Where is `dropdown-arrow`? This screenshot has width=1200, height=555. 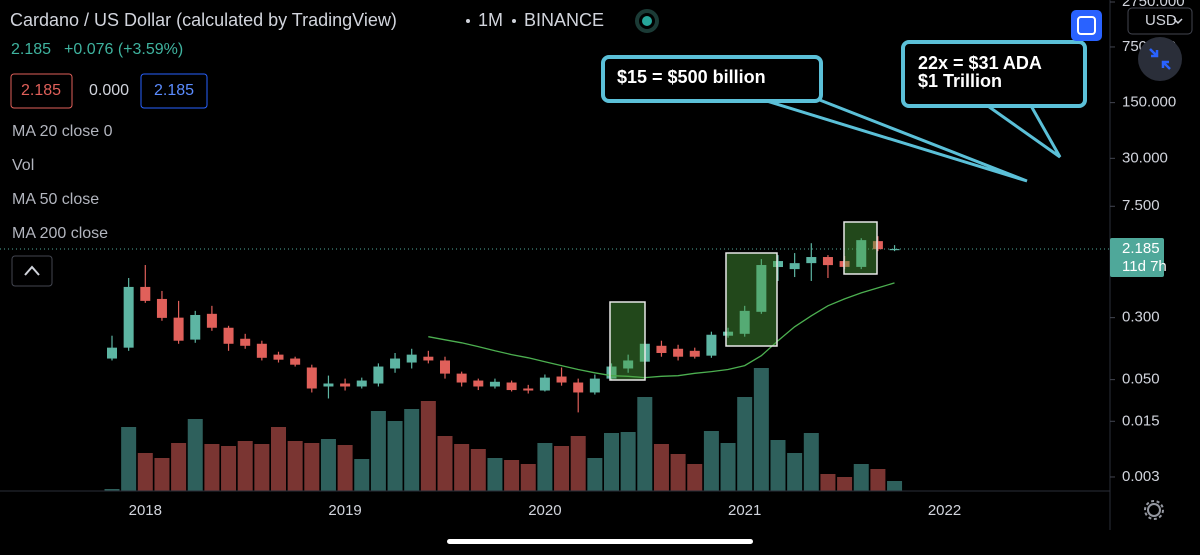
dropdown-arrow is located at coordinates (1178, 21).